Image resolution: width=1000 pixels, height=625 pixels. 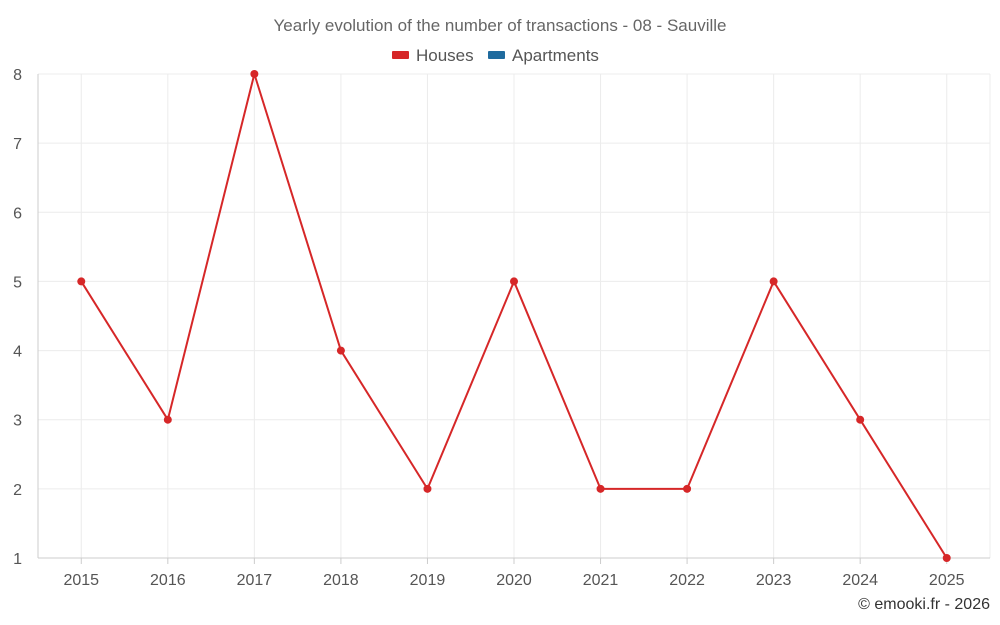 What do you see at coordinates (774, 580) in the screenshot?
I see `x-tick-label: 2023` at bounding box center [774, 580].